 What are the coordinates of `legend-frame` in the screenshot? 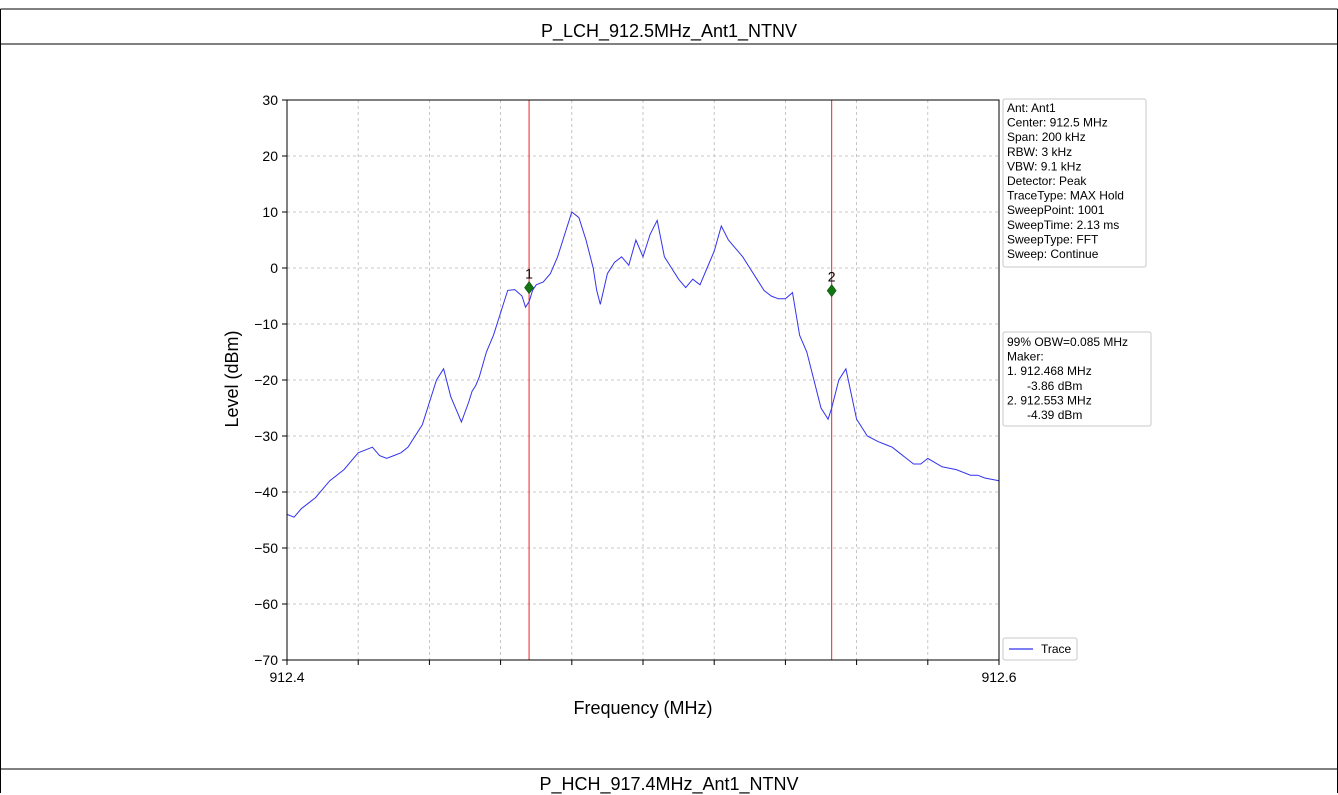 It's located at (1040, 649).